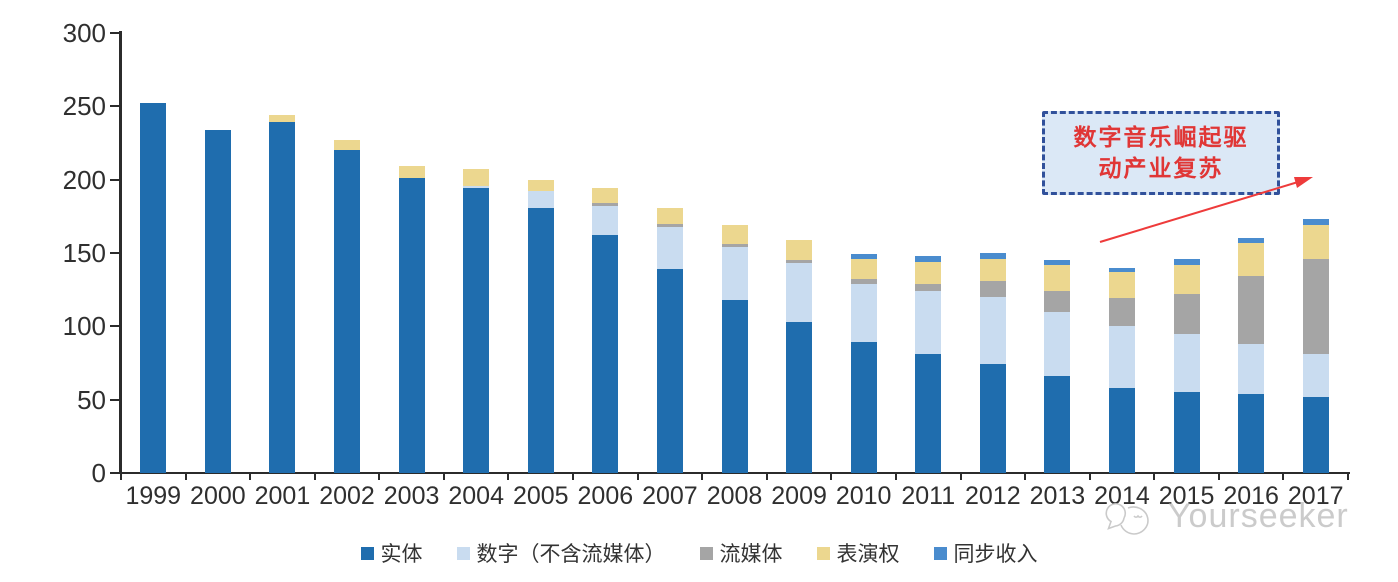 The image size is (1398, 582). I want to click on bar-2007-segment-physical, so click(669, 371).